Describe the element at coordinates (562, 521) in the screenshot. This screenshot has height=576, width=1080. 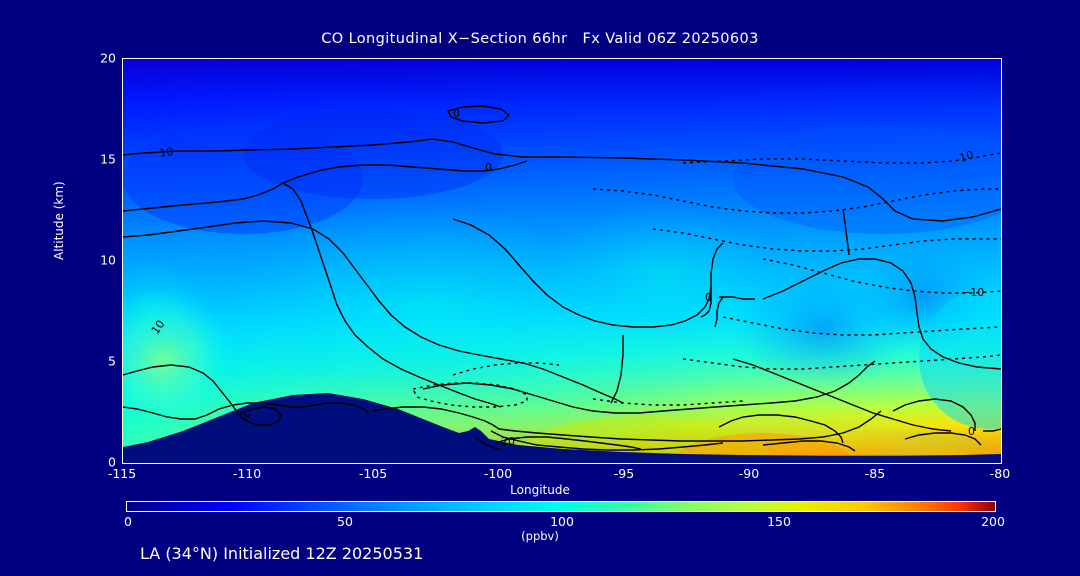
I see `colorbar-tick-100: 100` at that location.